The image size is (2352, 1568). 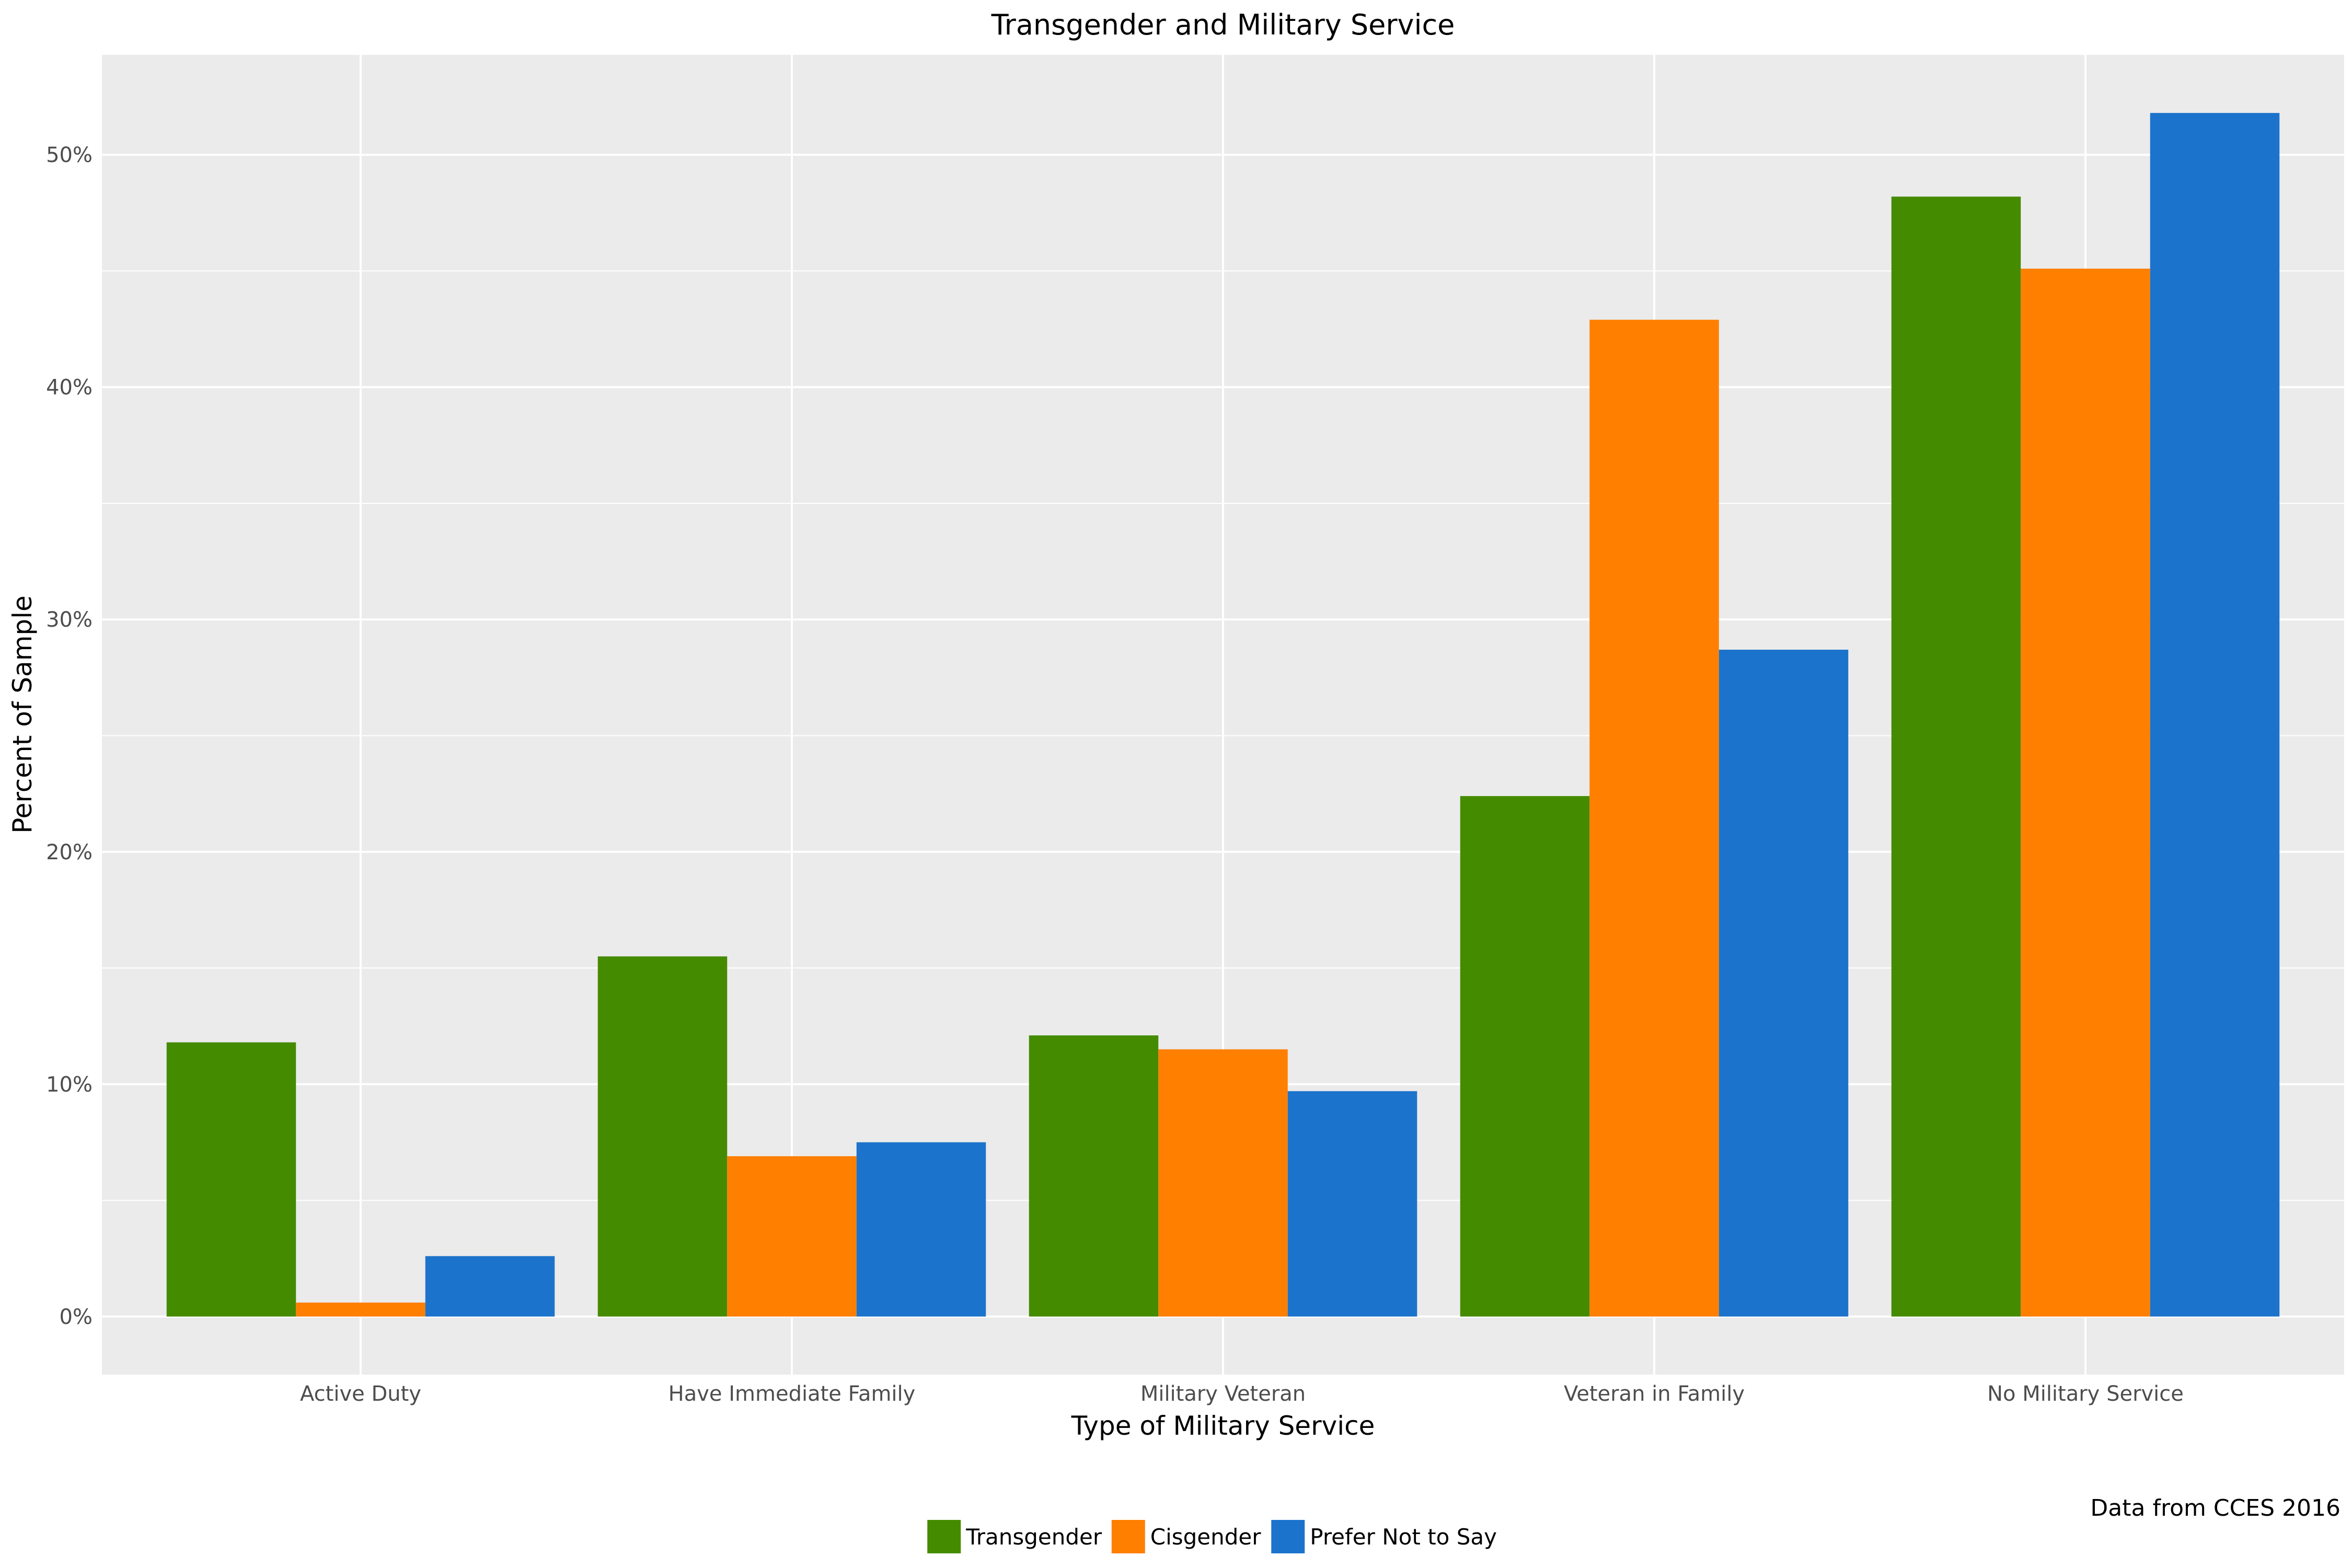 What do you see at coordinates (69, 620) in the screenshot?
I see `y-tick-label: 30%` at bounding box center [69, 620].